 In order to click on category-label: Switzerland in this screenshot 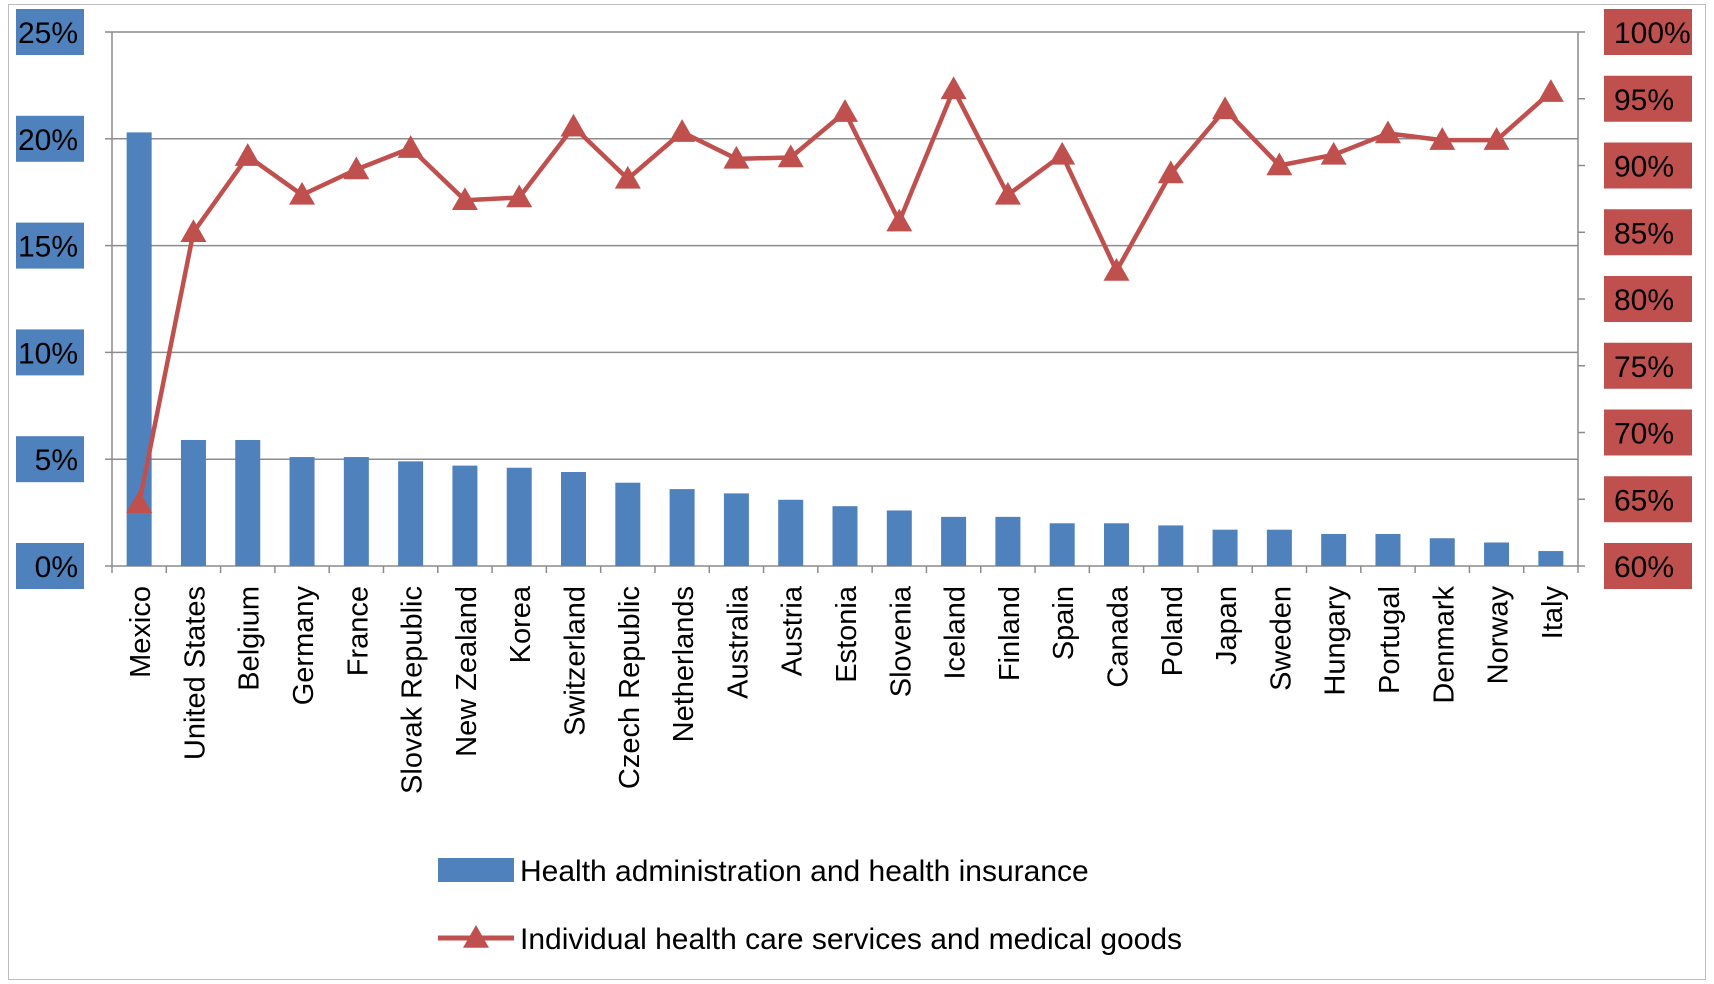, I will do `click(576, 661)`.